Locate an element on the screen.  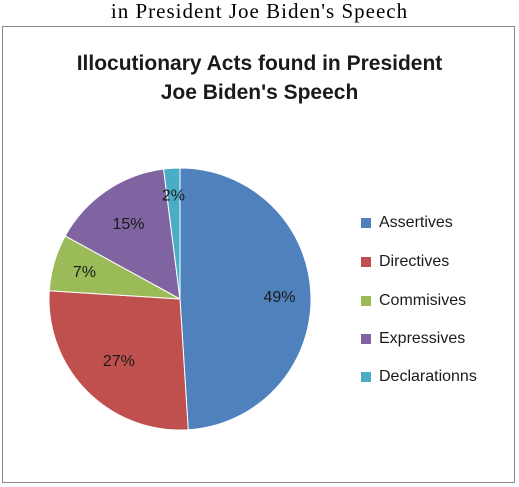
legend-swatch-directives is located at coordinates (366, 262).